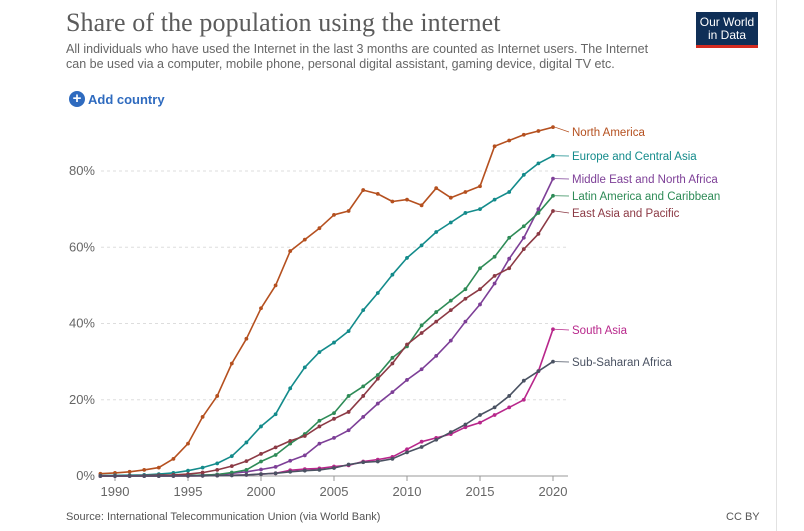 This screenshot has height=531, width=804. What do you see at coordinates (646, 197) in the screenshot?
I see `series-label: Latin America and Caribbean` at bounding box center [646, 197].